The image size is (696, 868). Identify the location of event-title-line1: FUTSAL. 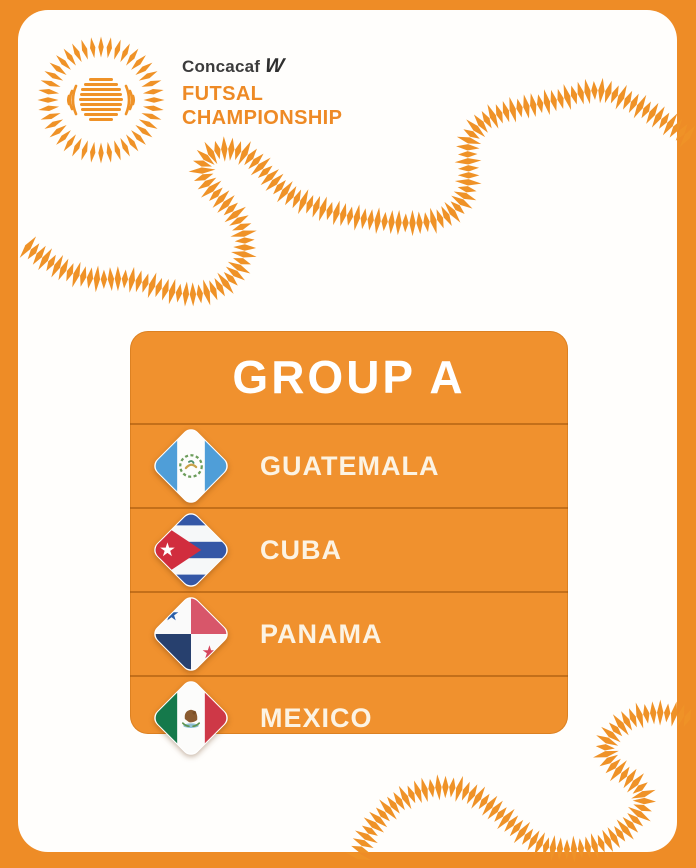
(223, 94).